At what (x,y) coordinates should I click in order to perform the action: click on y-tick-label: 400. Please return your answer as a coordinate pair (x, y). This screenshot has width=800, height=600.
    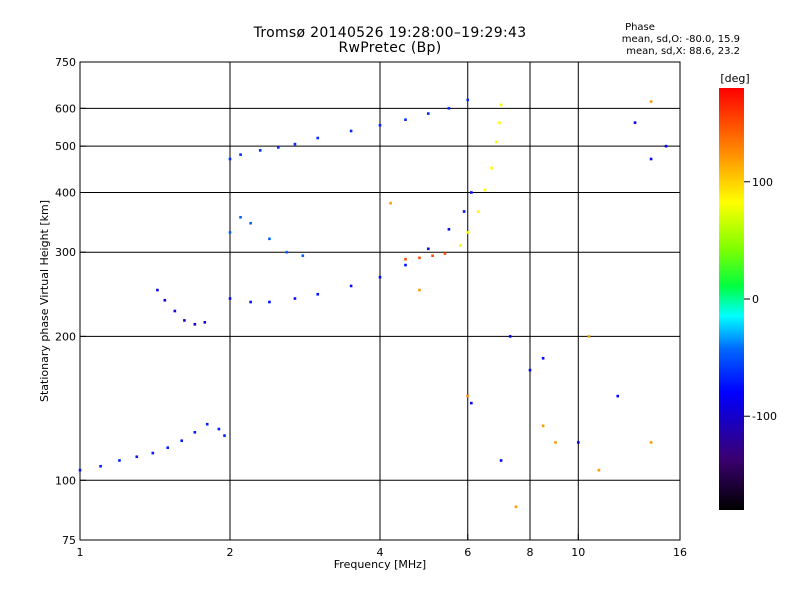
    Looking at the image, I should click on (65, 192).